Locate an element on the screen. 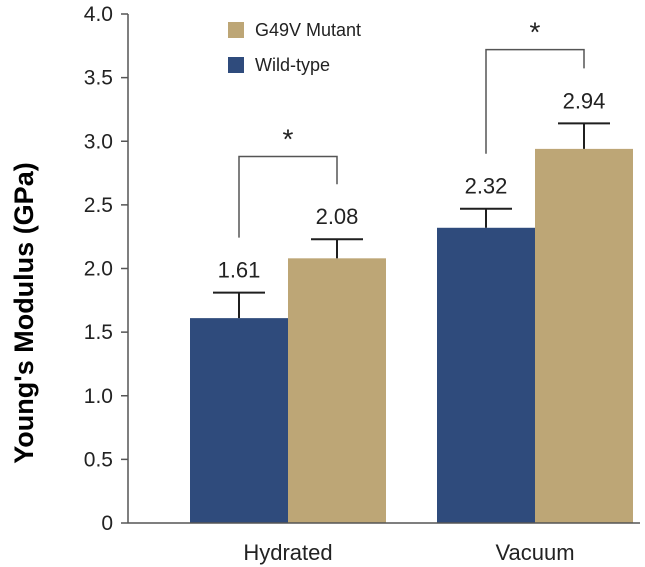 The height and width of the screenshot is (567, 645). y-tick-label: 4.0 is located at coordinates (98, 14).